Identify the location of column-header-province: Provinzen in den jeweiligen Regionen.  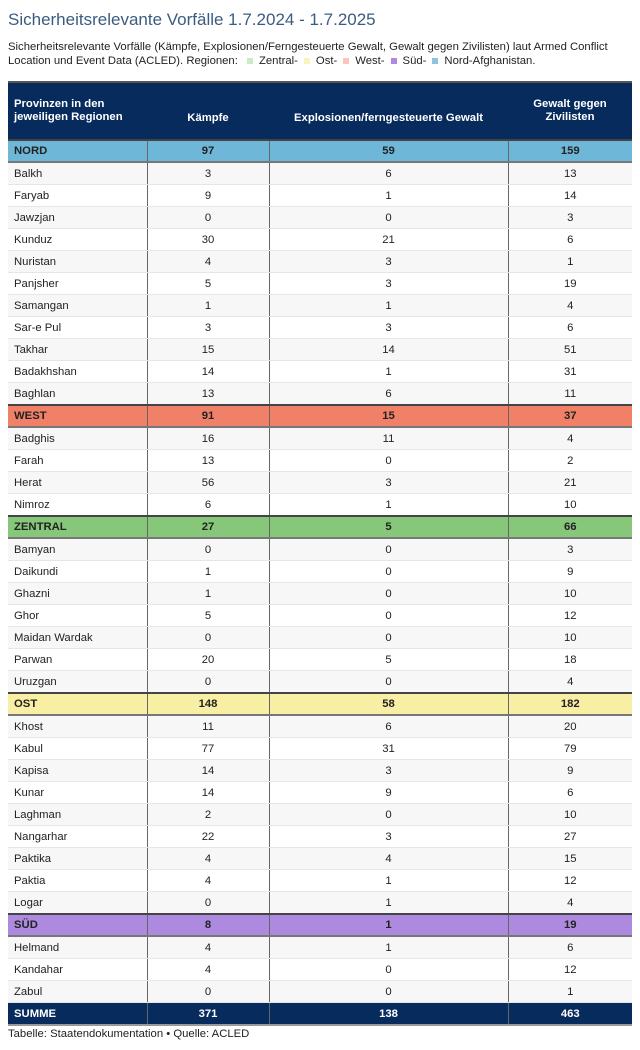
(77, 110).